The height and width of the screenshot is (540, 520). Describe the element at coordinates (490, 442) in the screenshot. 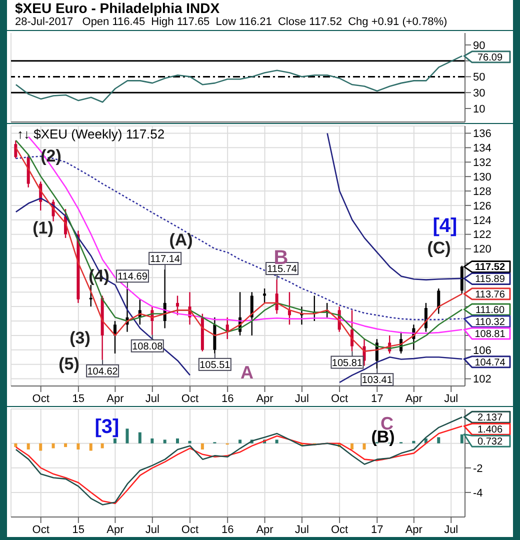

I see `data-label: 0.732` at that location.